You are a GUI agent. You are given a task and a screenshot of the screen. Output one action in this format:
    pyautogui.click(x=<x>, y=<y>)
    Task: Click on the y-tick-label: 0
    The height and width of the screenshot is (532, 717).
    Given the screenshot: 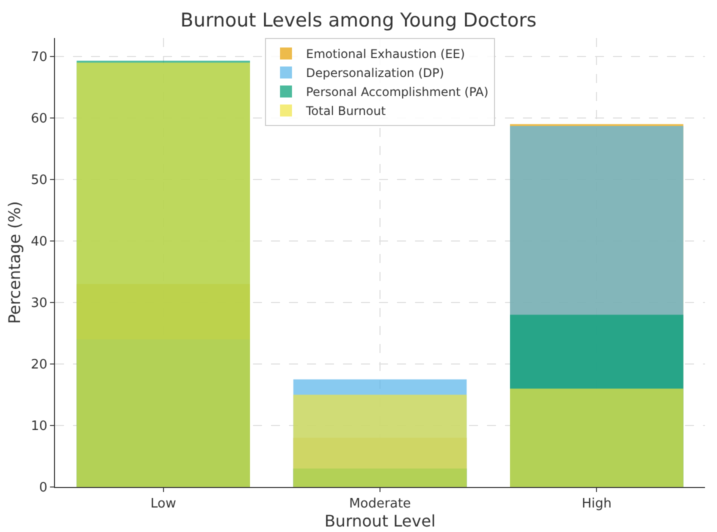 What is the action you would take?
    pyautogui.click(x=43, y=488)
    